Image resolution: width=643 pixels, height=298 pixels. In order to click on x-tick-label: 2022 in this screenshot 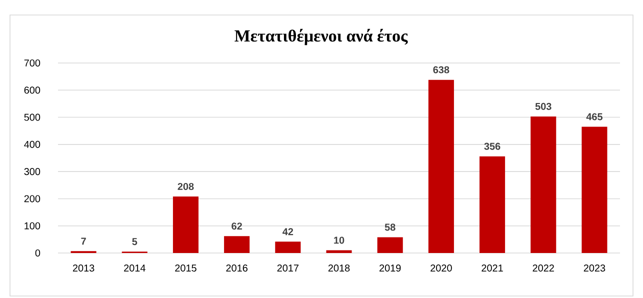, I will do `click(543, 268)`.